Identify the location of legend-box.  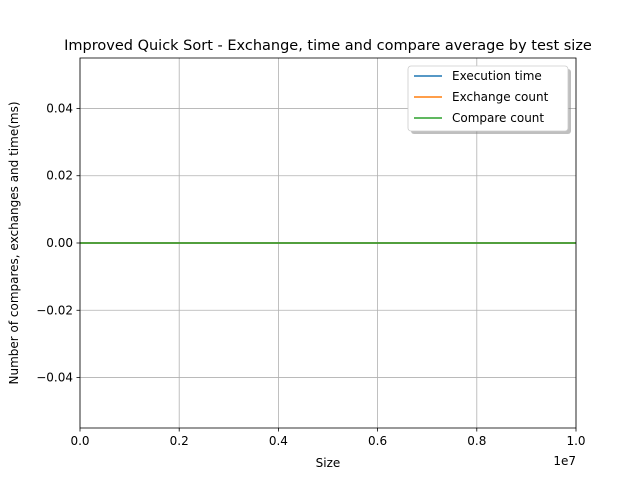
(488, 98).